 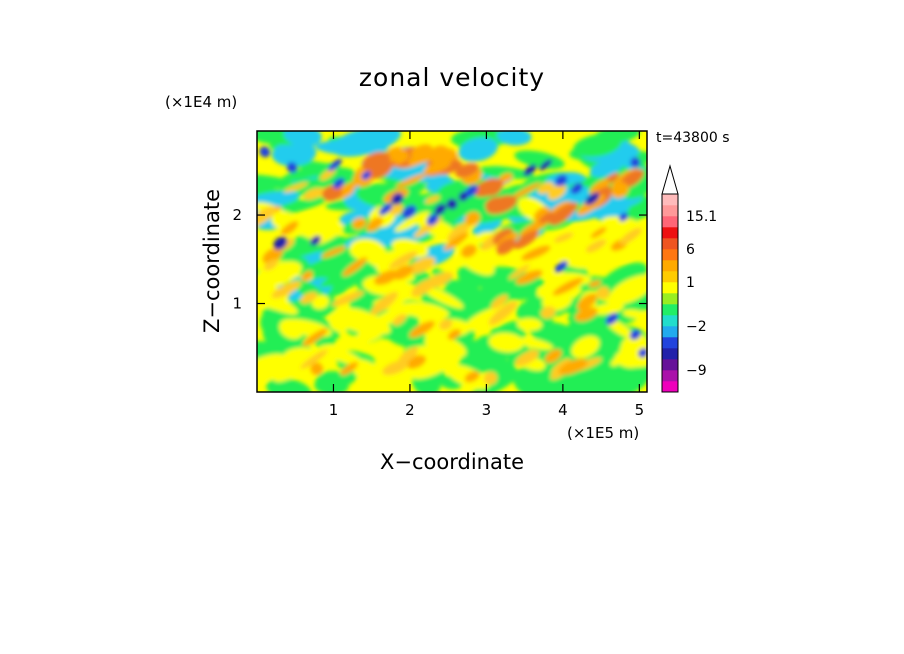 What do you see at coordinates (696, 327) in the screenshot?
I see `colorbar-tick-label: −2` at bounding box center [696, 327].